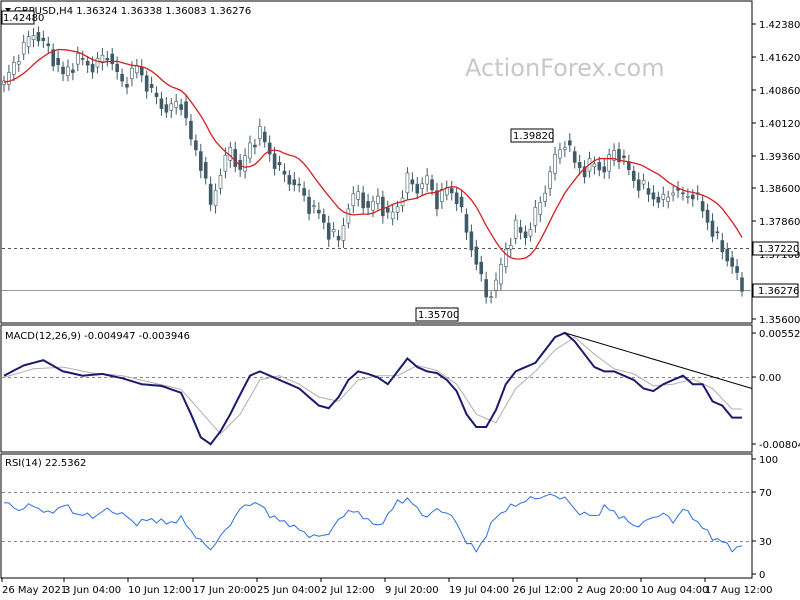  What do you see at coordinates (762, 575) in the screenshot?
I see `rsi-tick-label: 0` at bounding box center [762, 575].